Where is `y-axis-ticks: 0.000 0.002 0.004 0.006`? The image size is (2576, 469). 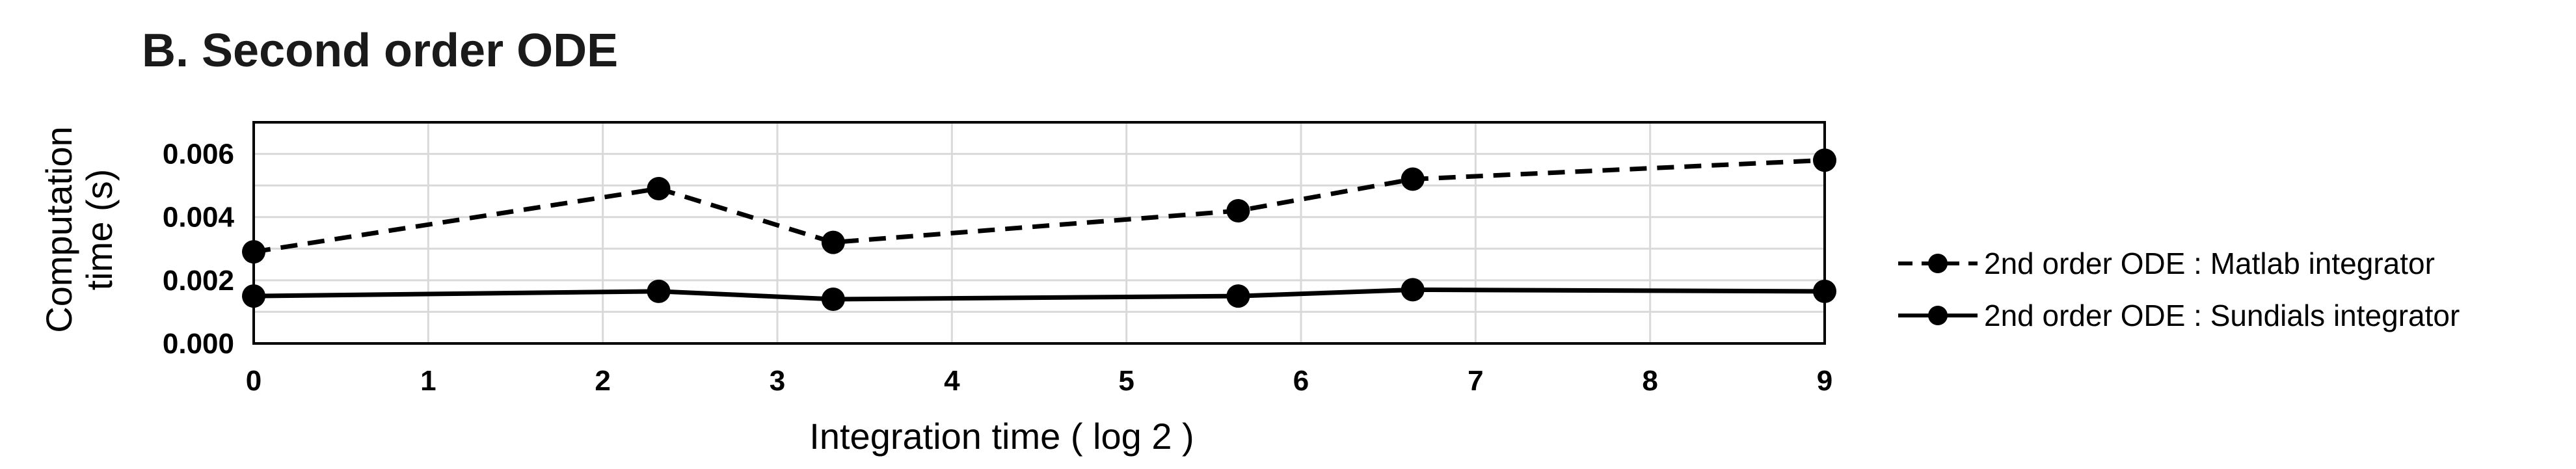 y-axis-ticks: 0.000 0.002 0.004 0.006 is located at coordinates (199, 250).